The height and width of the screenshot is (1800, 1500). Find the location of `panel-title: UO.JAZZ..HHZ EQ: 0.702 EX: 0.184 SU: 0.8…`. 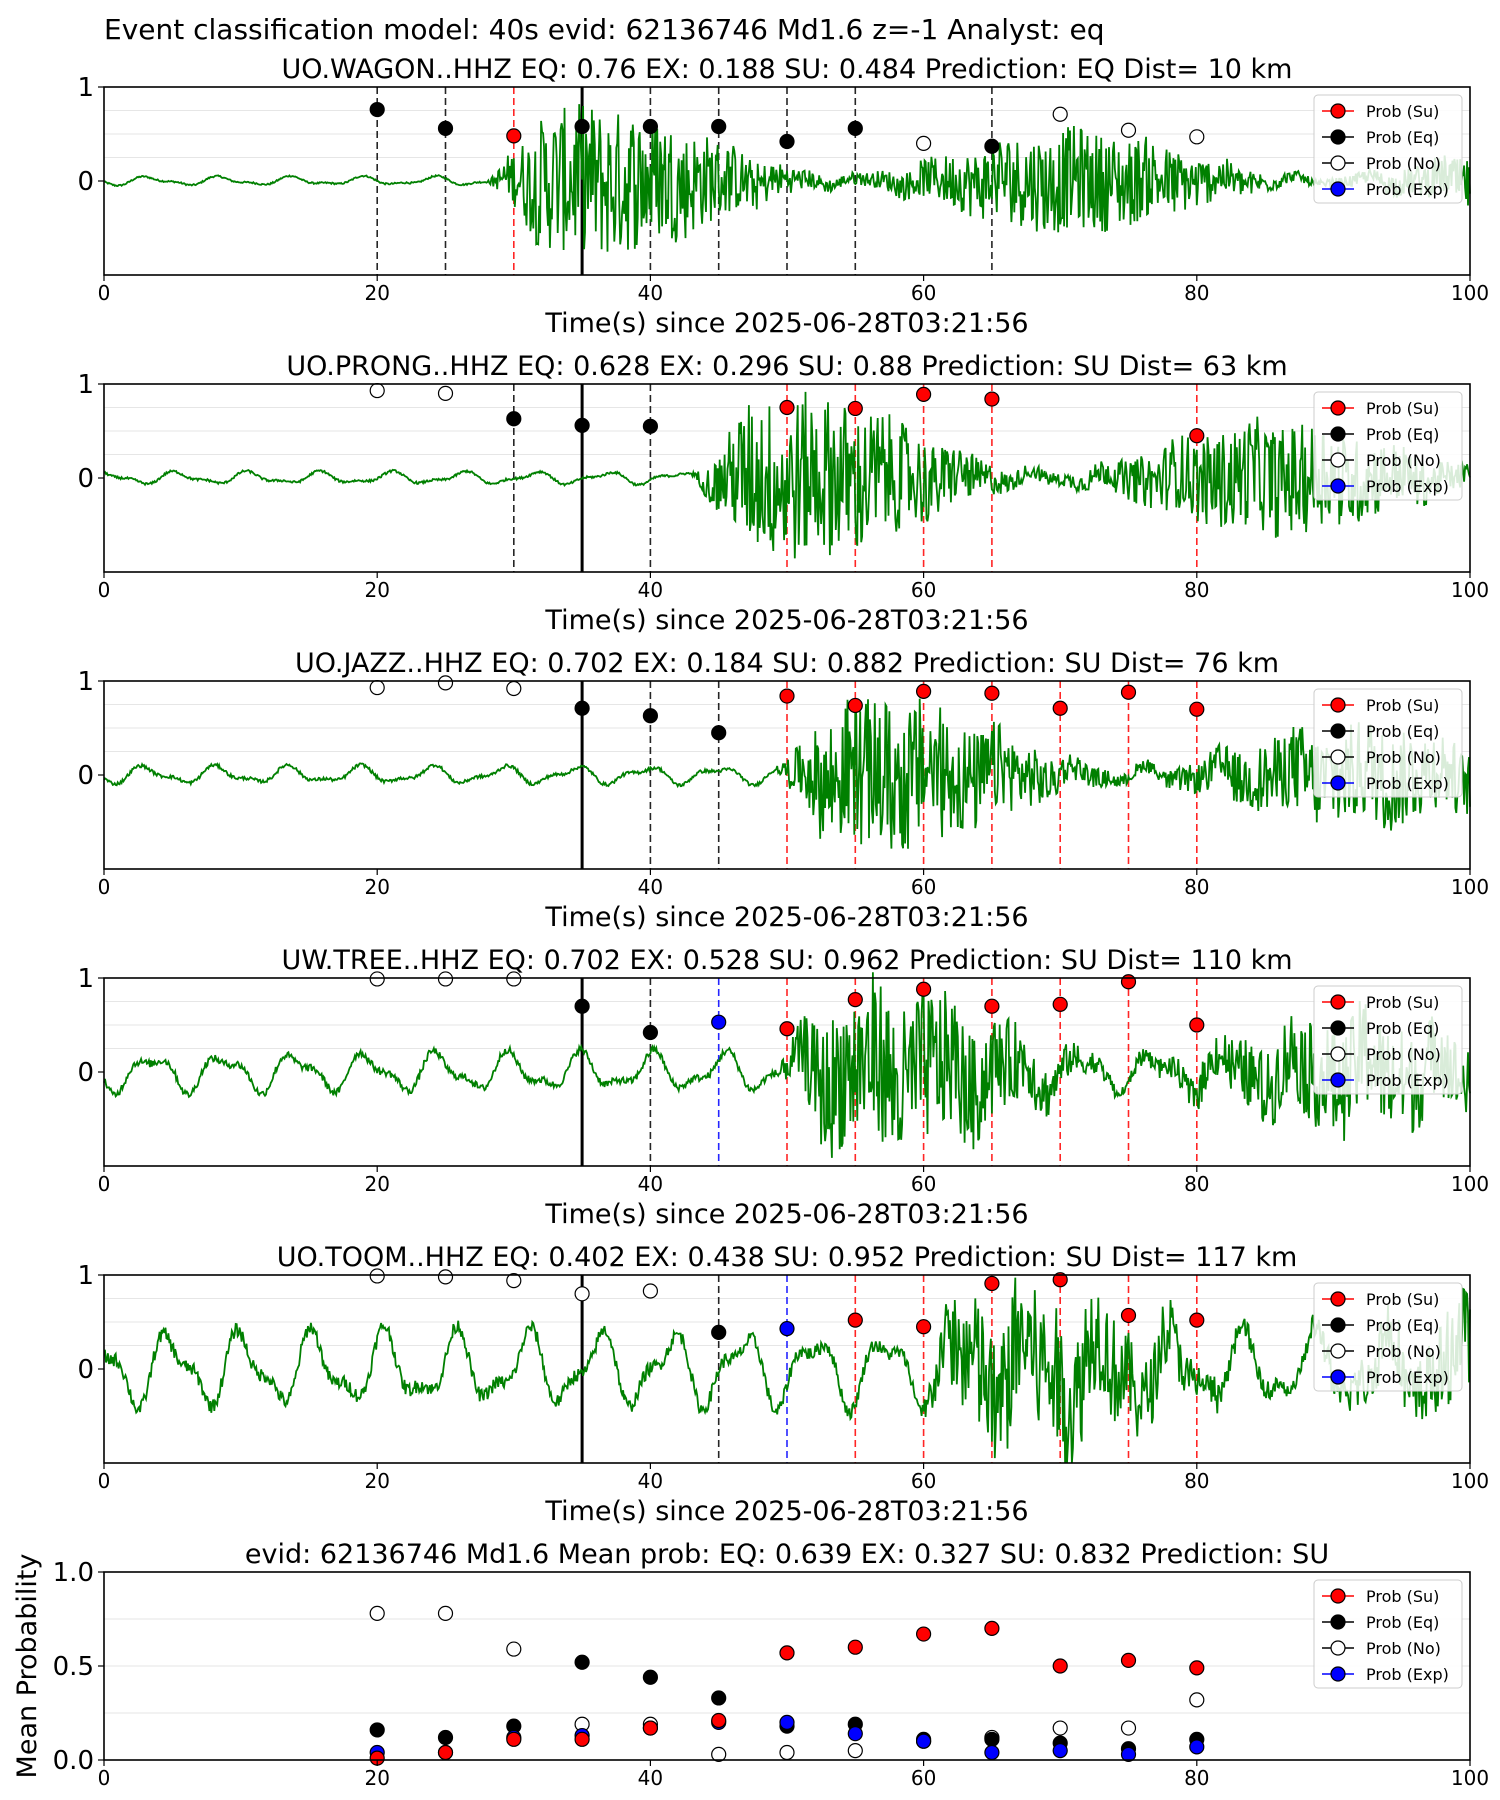

panel-title: UO.JAZZ..HHZ EQ: 0.702 EX: 0.184 SU: 0.8… is located at coordinates (787, 663).